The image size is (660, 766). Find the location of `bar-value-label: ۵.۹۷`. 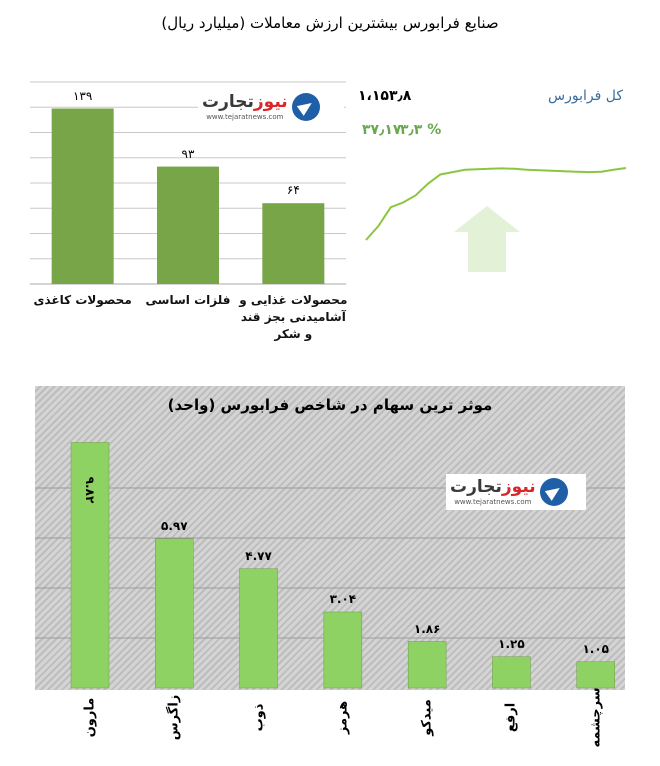

bar-value-label: ۵.۹۷ is located at coordinates (174, 525).